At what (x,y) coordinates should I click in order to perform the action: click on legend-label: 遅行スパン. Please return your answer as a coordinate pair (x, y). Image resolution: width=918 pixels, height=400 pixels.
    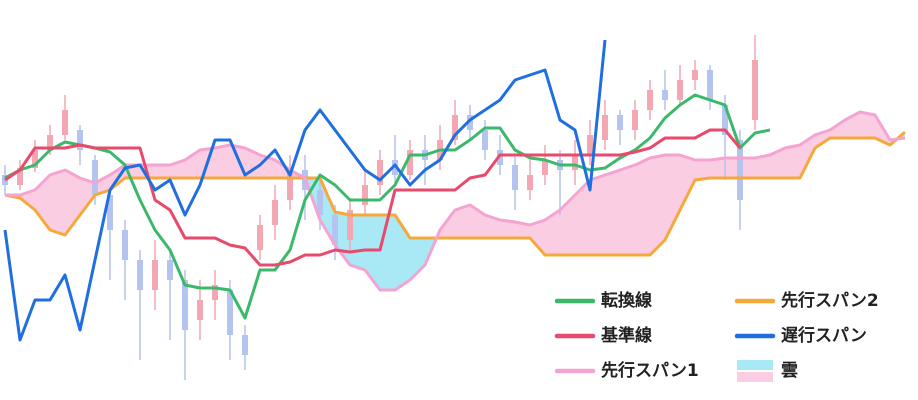
    Looking at the image, I should click on (824, 335).